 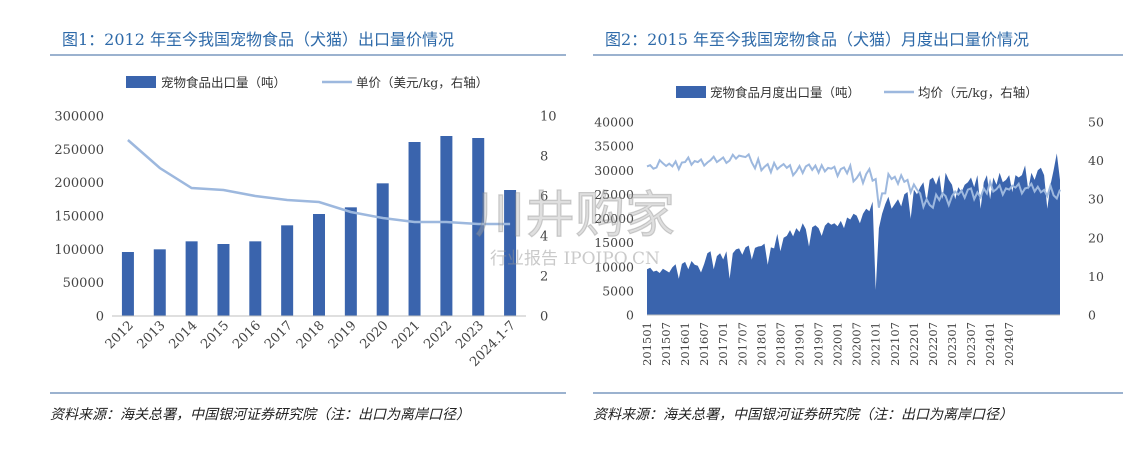 What do you see at coordinates (422, 82) in the screenshot?
I see `left-legend-line-label: 单价（美元/kg，右轴）` at bounding box center [422, 82].